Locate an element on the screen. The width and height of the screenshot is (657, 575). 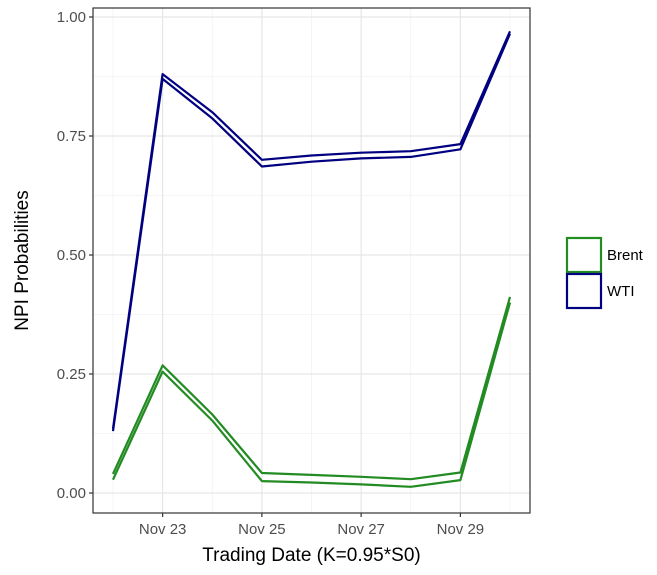
legend-label-wti: WTI is located at coordinates (621, 291).